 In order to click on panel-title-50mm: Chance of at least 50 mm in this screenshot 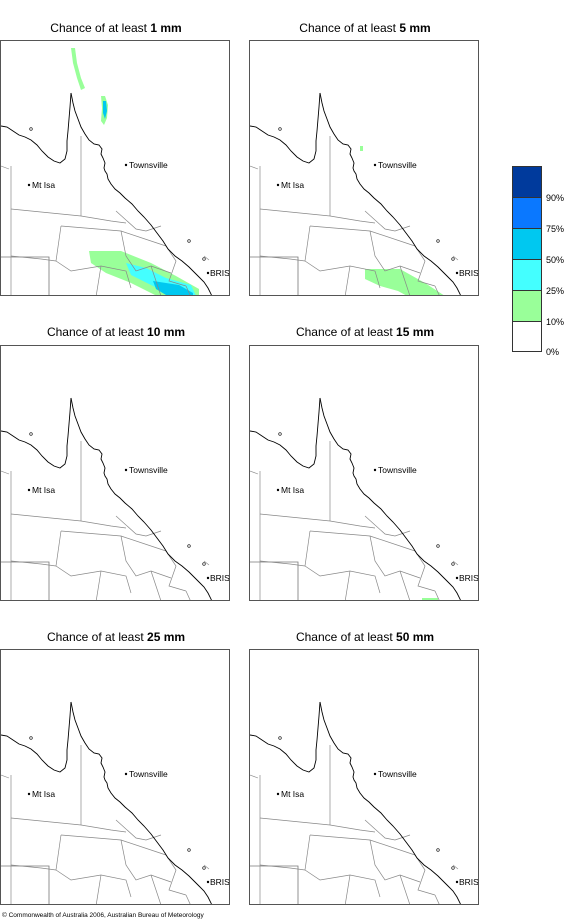, I will do `click(365, 637)`.